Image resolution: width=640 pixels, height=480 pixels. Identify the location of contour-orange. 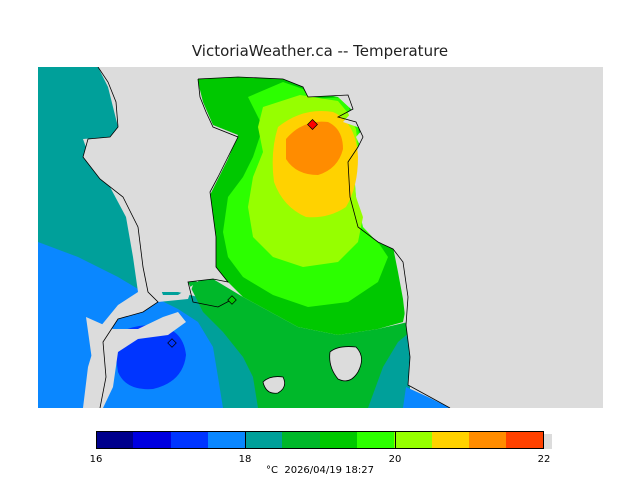
(314, 148).